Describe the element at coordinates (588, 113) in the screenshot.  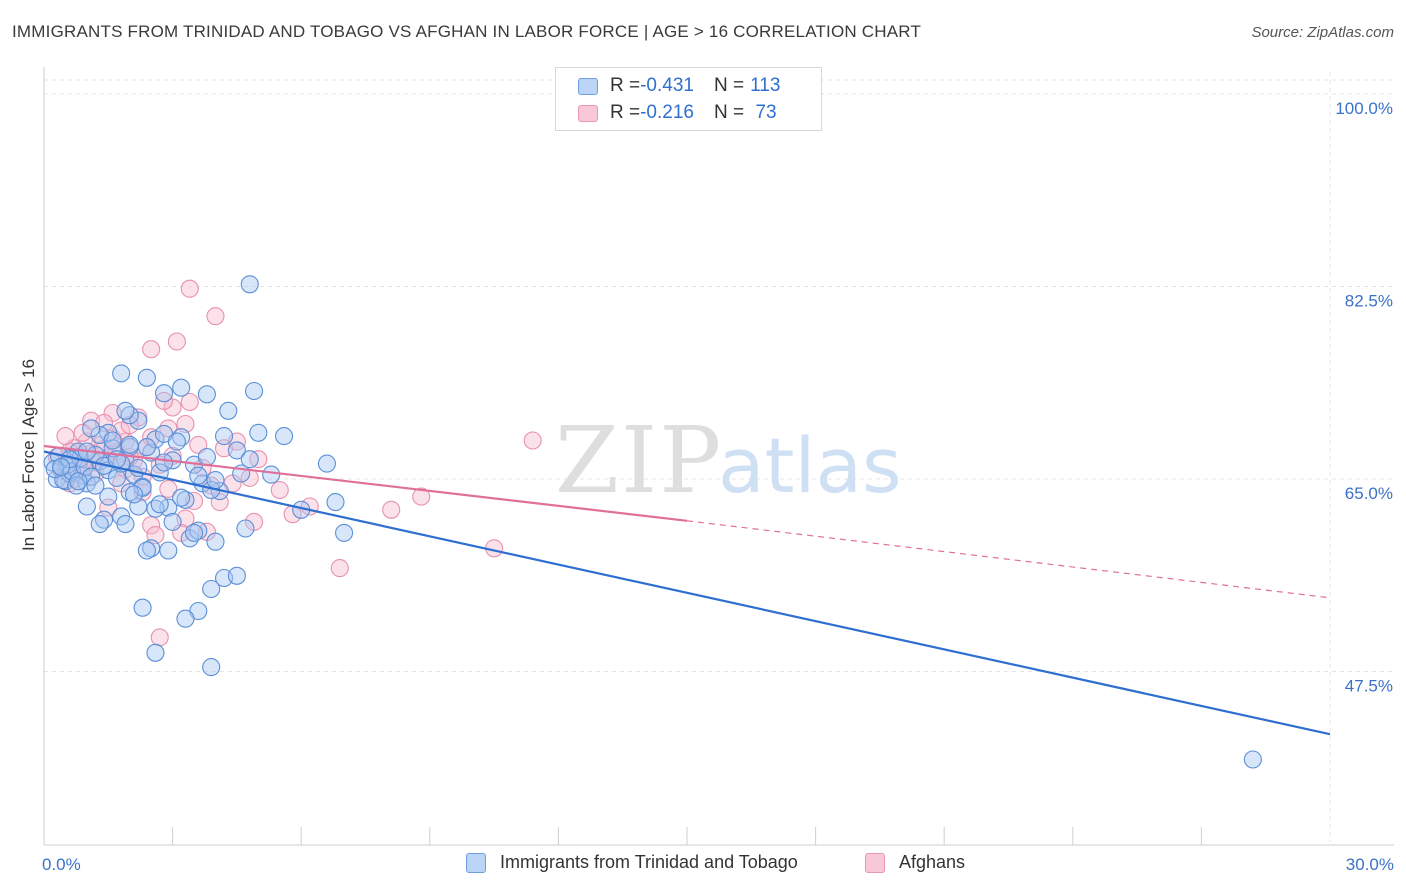
I see `legend-swatch-pink` at that location.